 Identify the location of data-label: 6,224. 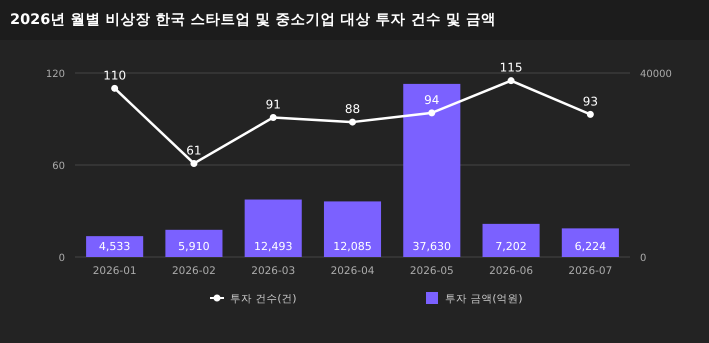
(590, 246).